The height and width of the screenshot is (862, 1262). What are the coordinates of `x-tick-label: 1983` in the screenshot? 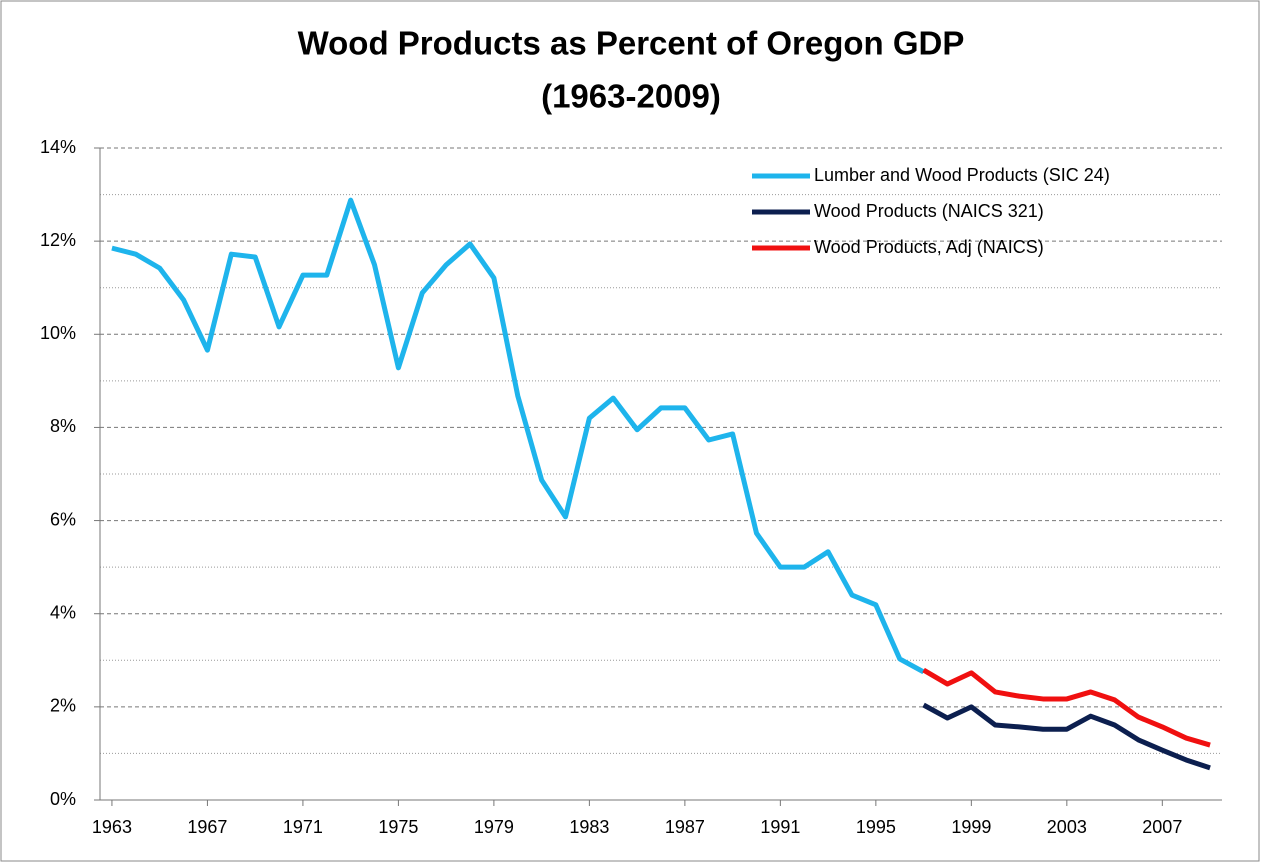 It's located at (589, 827).